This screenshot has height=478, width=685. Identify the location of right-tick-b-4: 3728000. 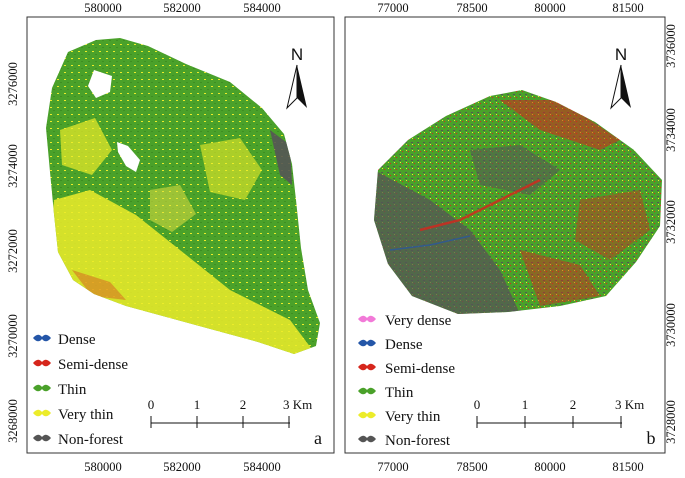
(671, 422).